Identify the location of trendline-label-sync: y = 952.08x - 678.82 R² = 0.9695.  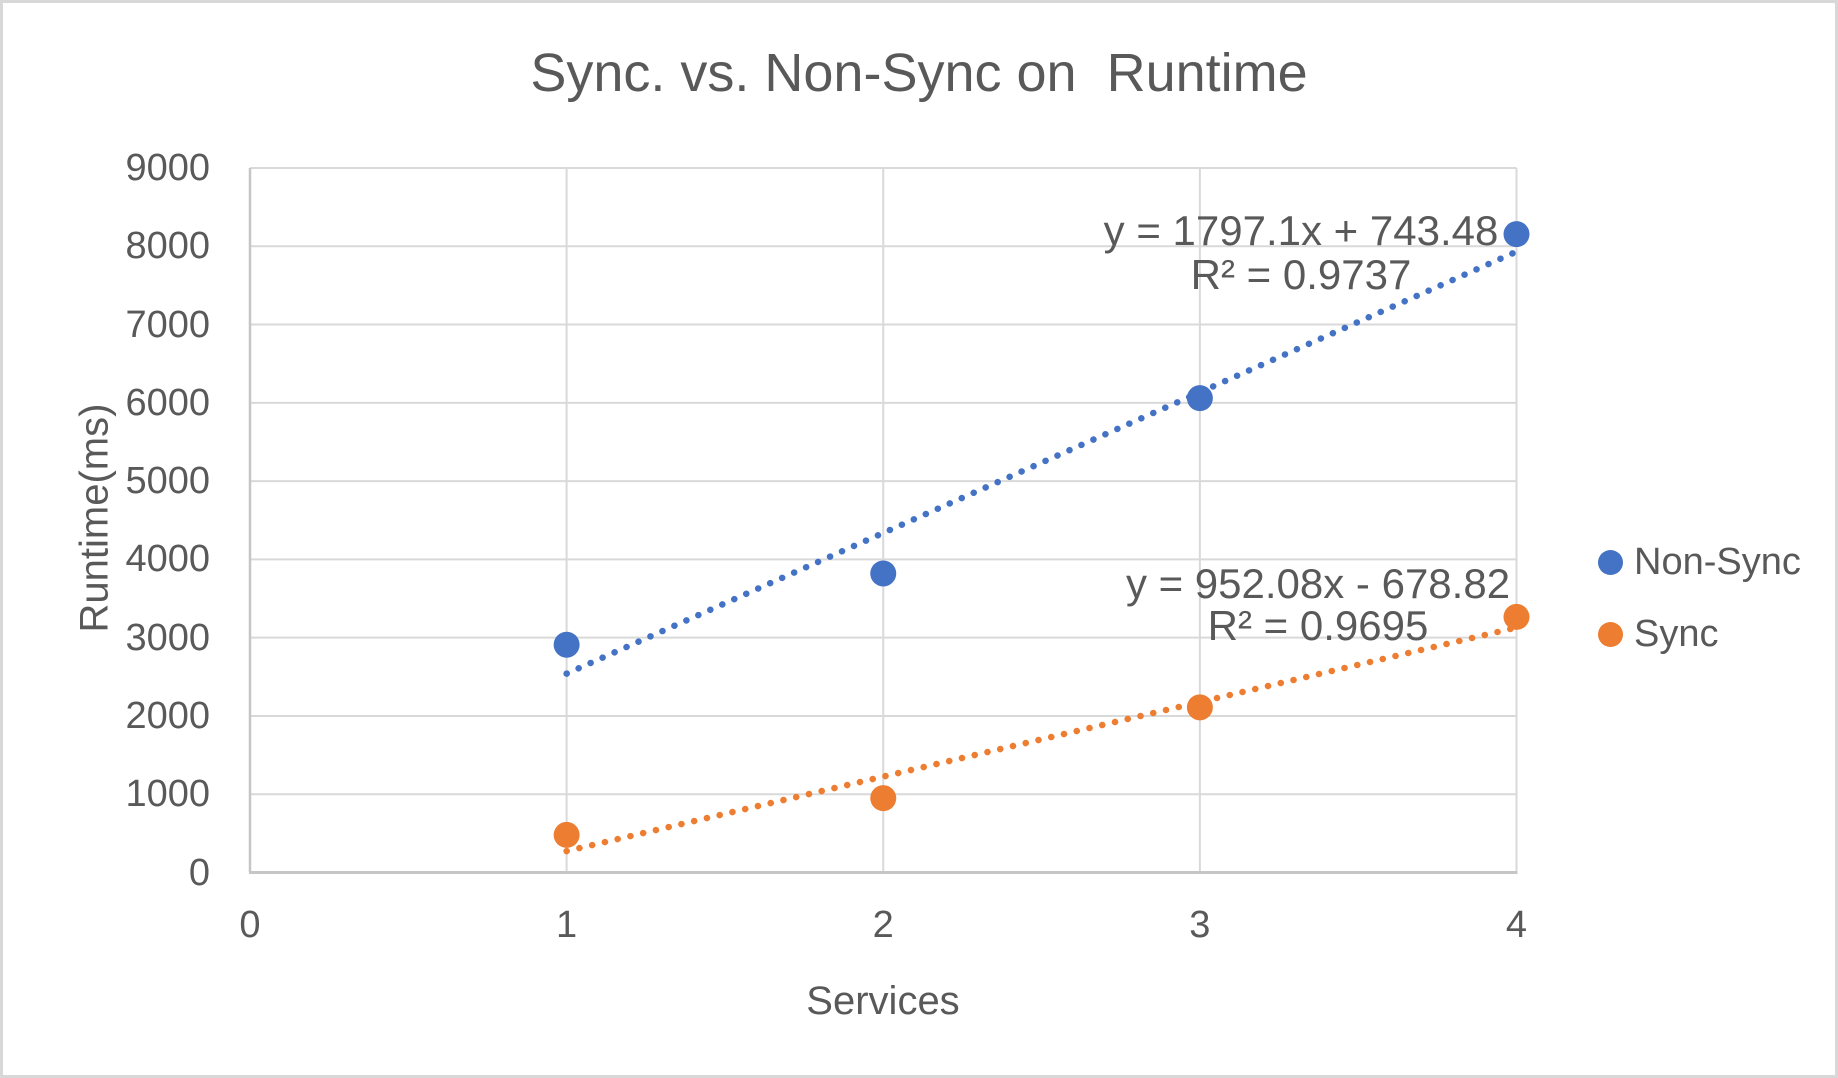
(1318, 605).